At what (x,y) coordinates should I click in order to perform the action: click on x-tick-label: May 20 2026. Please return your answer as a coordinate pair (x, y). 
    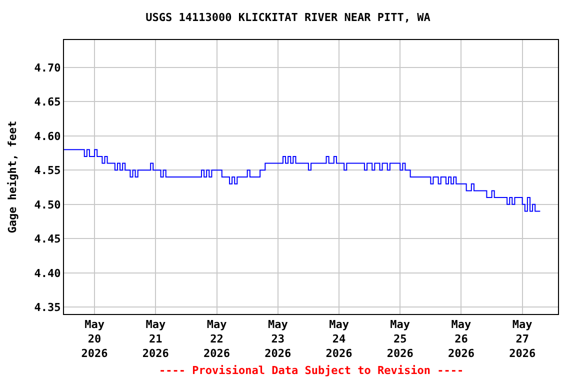
    Looking at the image, I should click on (94, 339).